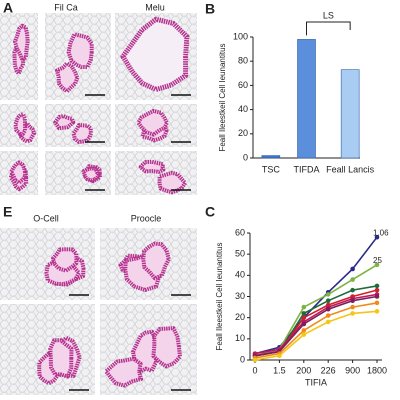 Image resolution: width=400 pixels, height=400 pixels. I want to click on image-label: Proocle, so click(146, 218).